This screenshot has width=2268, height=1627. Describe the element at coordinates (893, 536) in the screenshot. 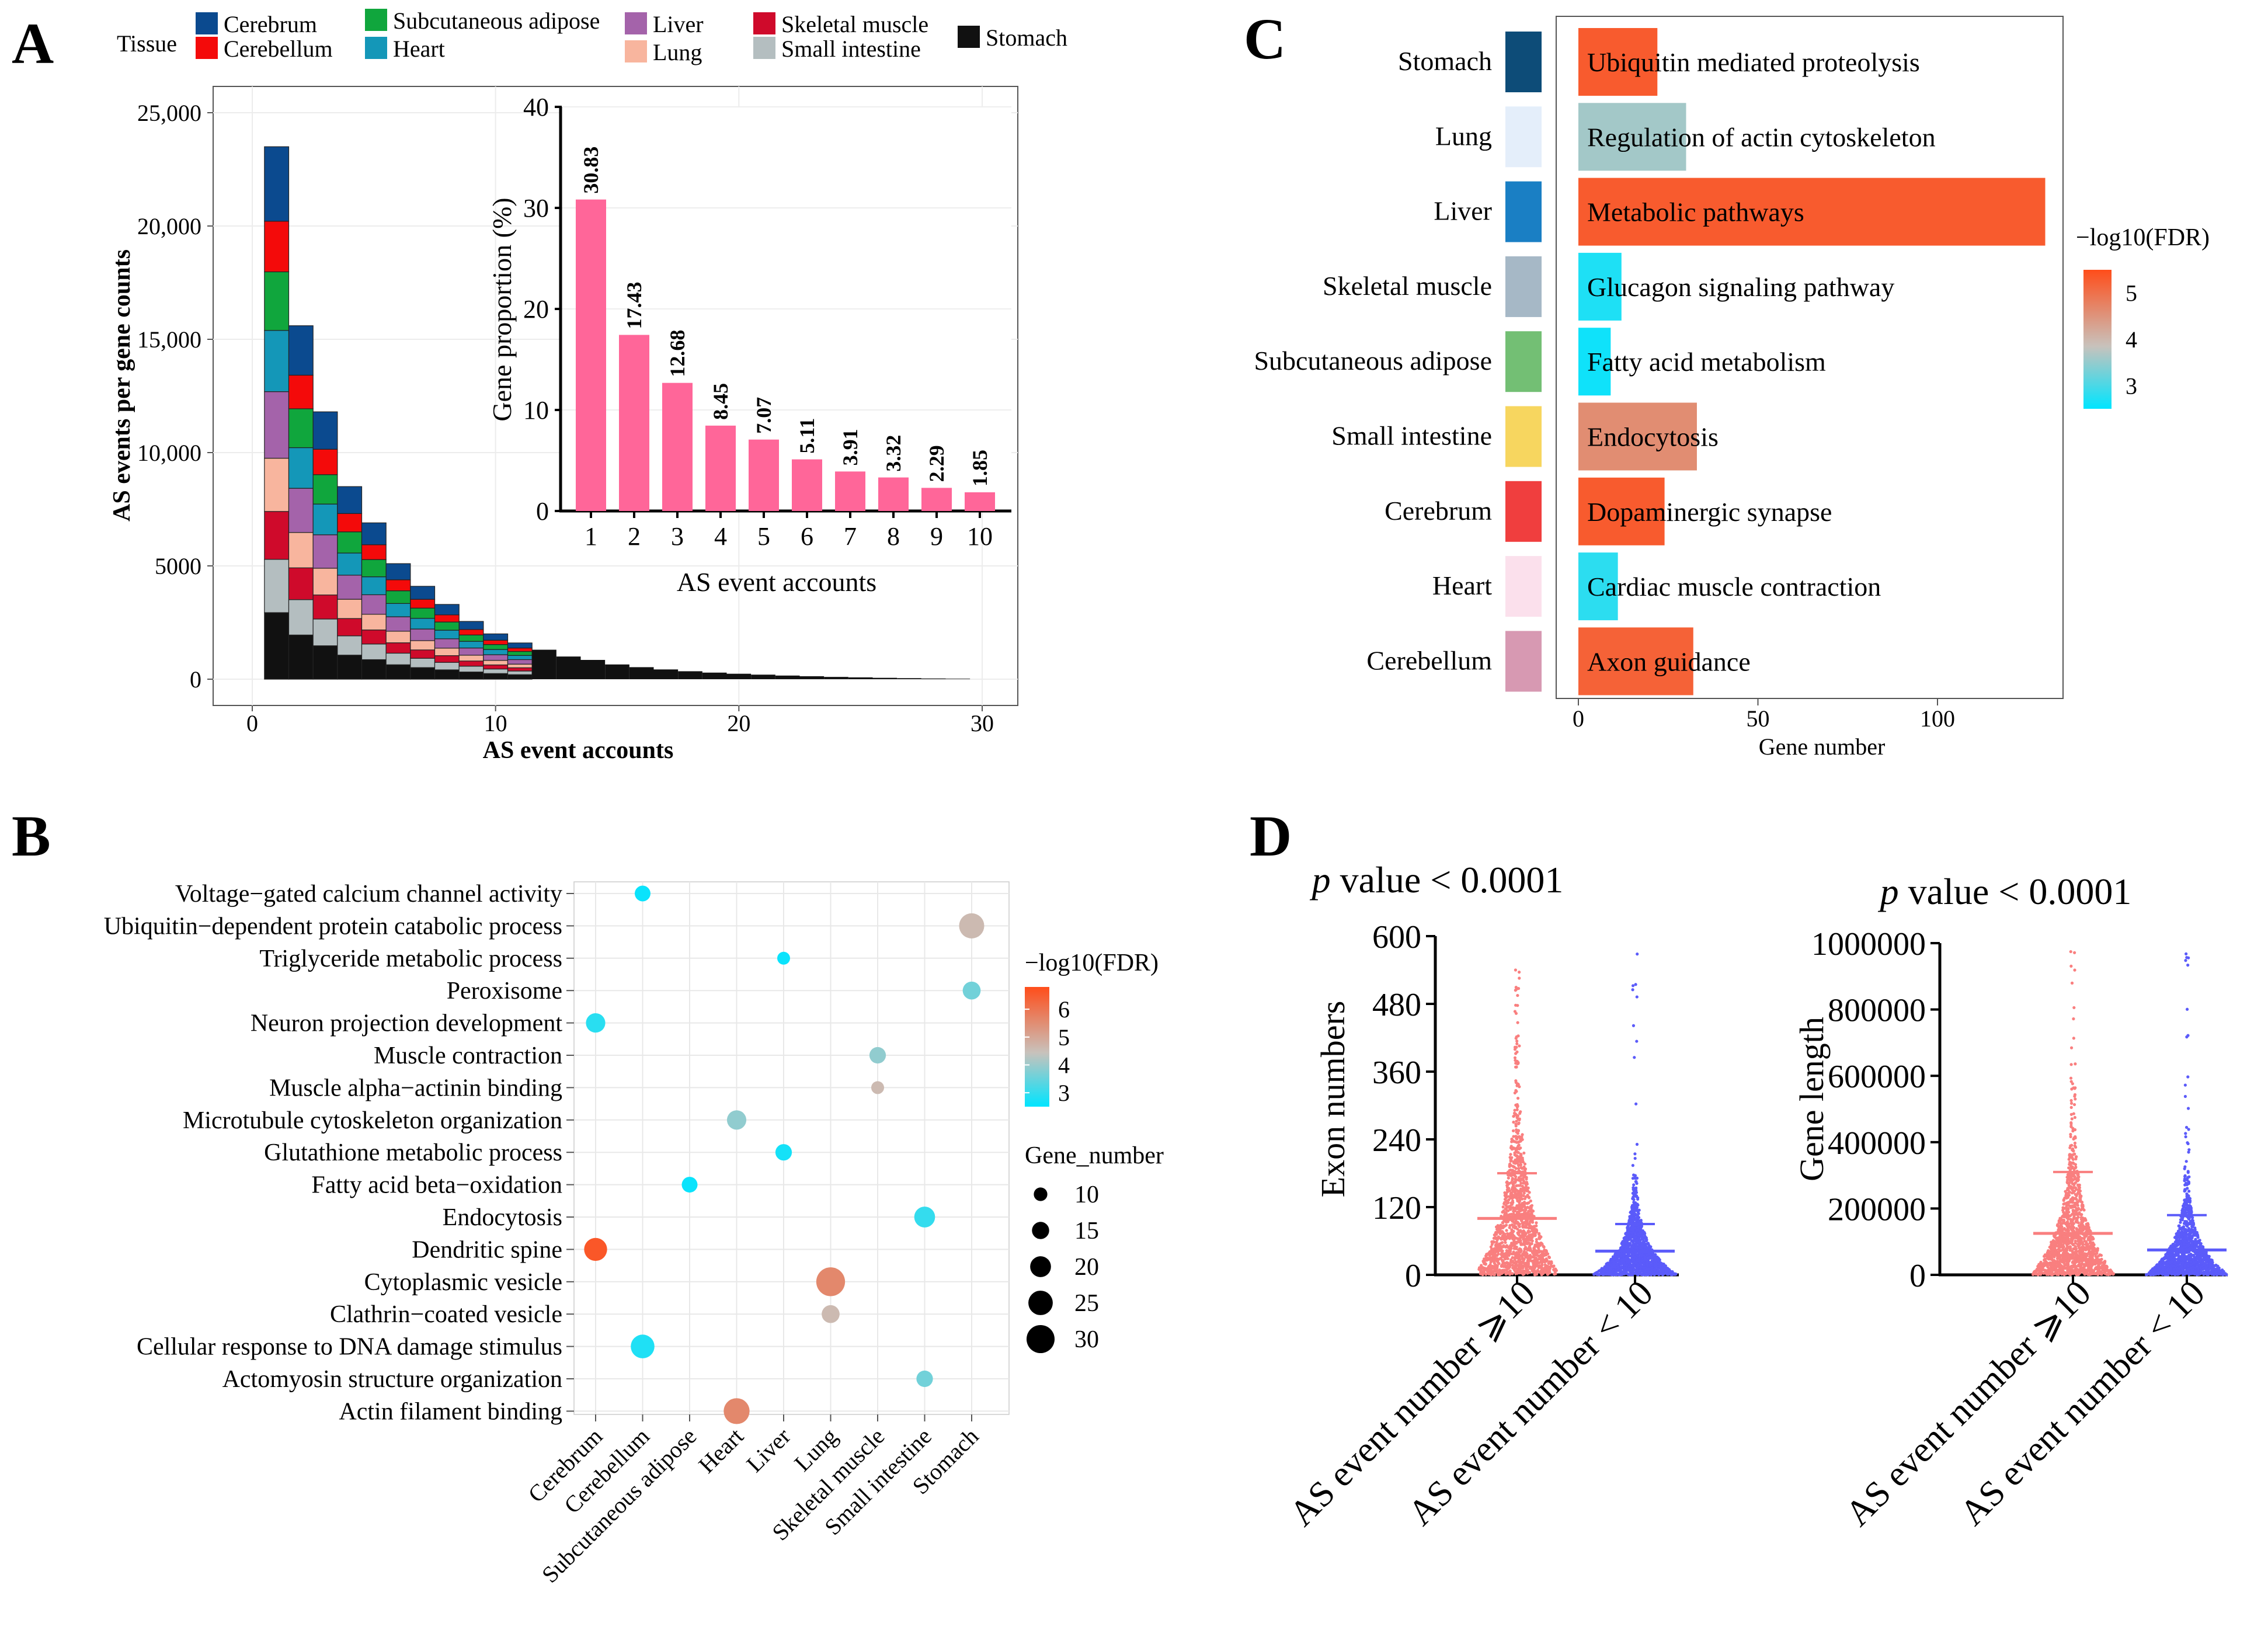

I see `a-inset-x-tick-label: 8` at that location.